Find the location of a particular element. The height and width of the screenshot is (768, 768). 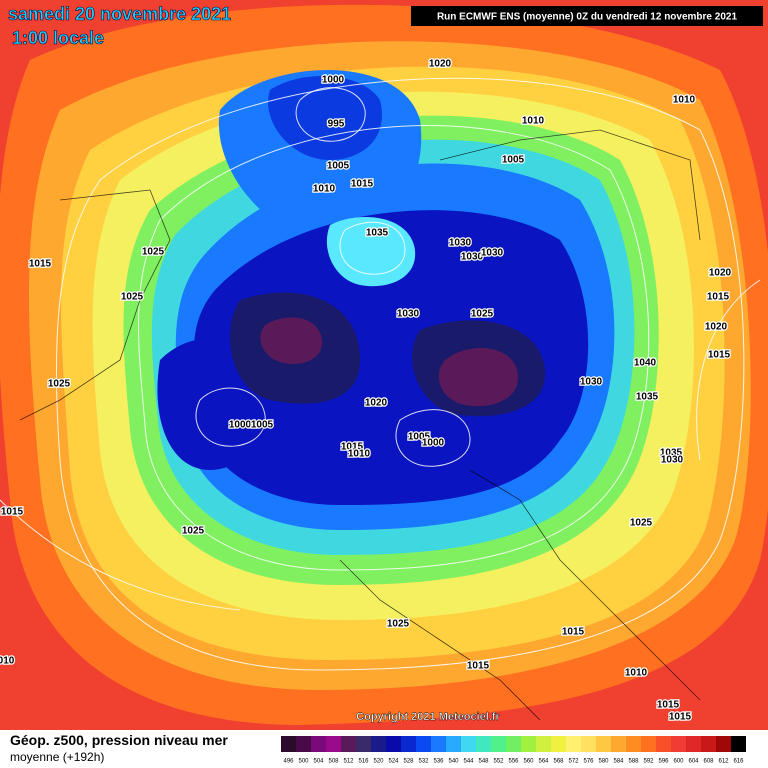

scale-label: 552 is located at coordinates (498, 762).